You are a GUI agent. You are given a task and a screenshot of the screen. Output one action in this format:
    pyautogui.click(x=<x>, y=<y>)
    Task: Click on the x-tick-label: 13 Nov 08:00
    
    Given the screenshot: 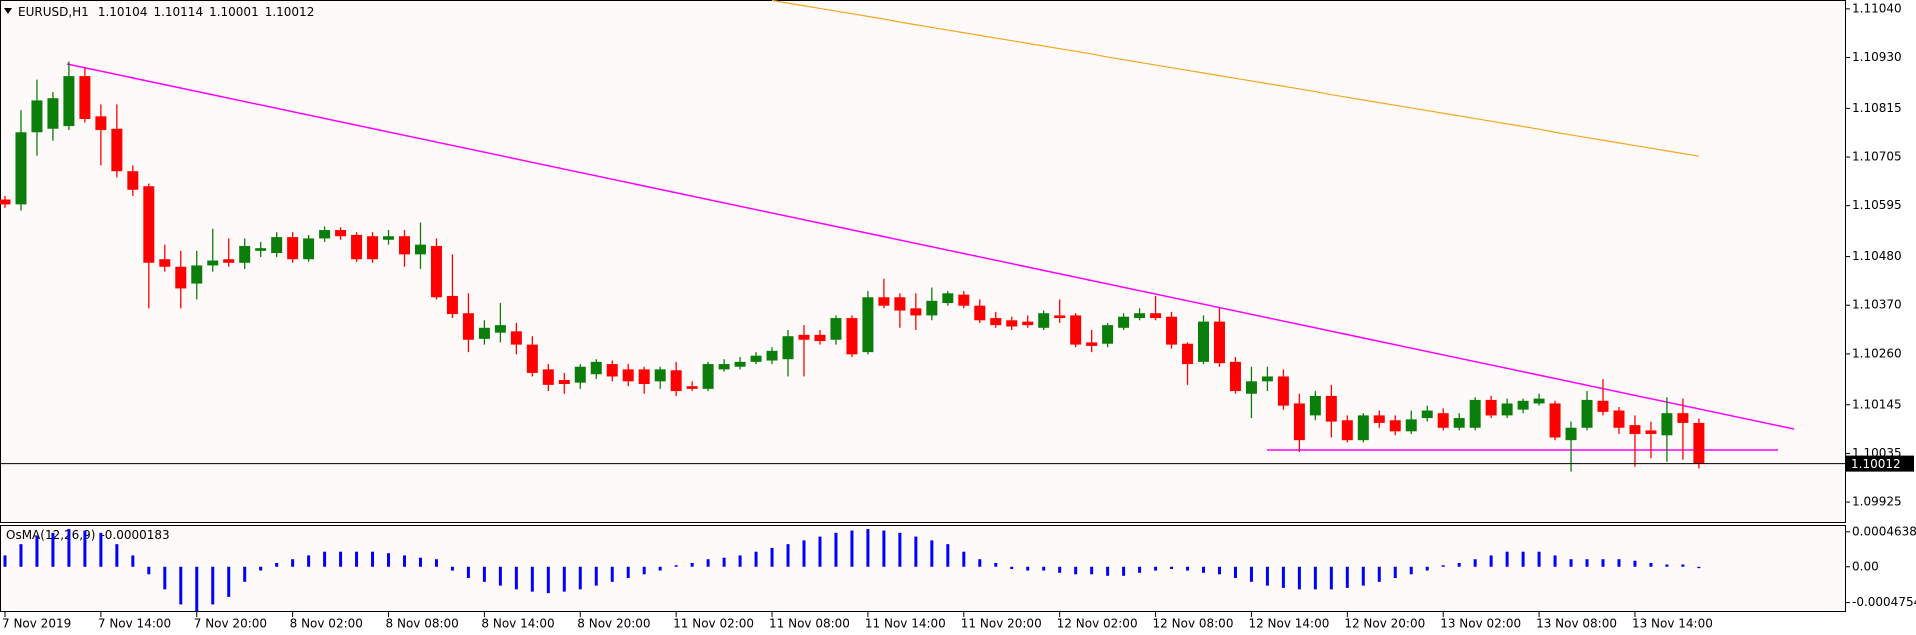 What is the action you would take?
    pyautogui.click(x=1576, y=624)
    